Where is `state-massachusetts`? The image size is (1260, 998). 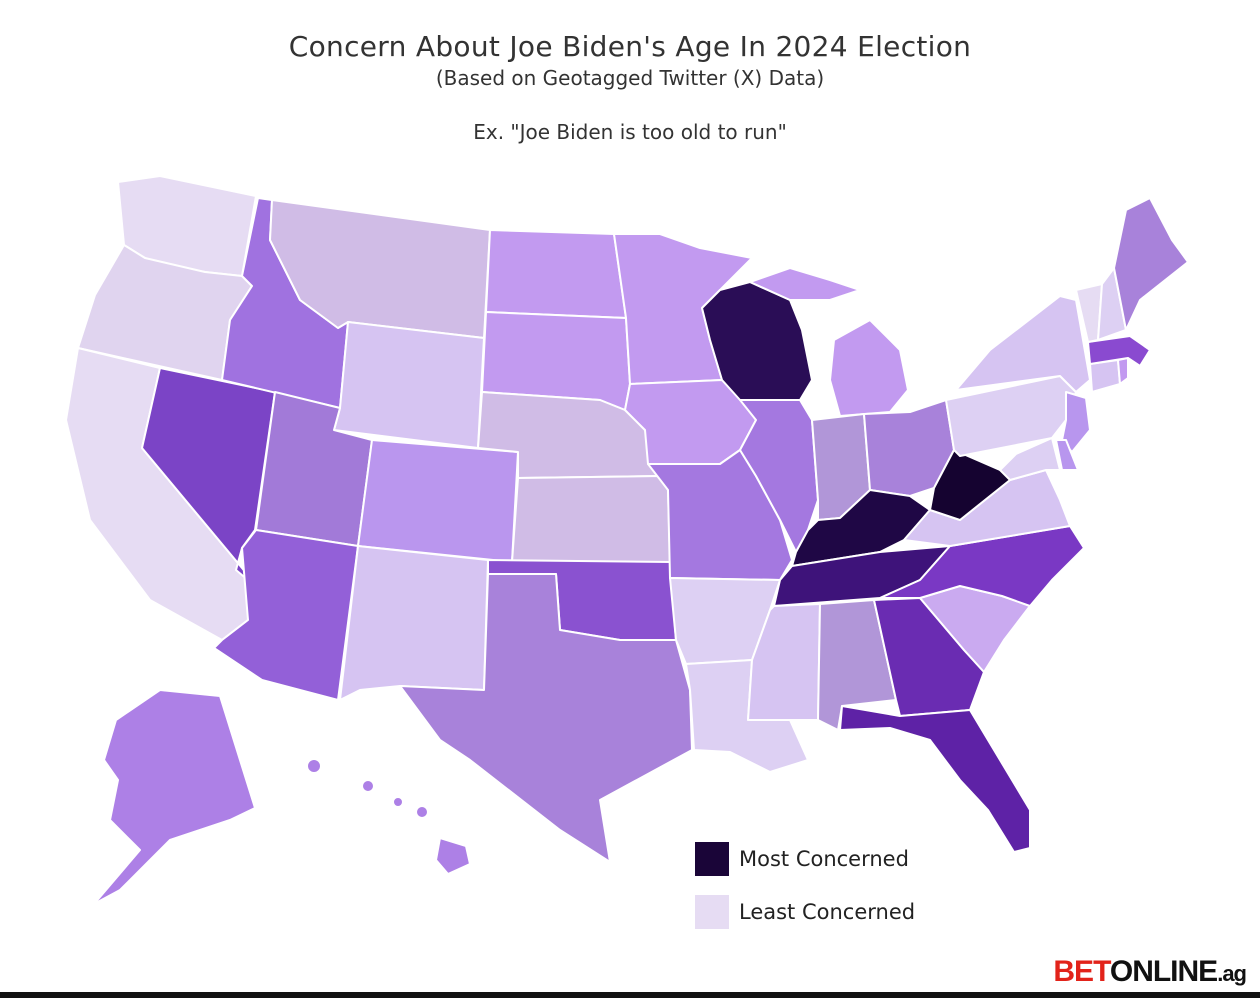
state-massachusetts is located at coordinates (1119, 351).